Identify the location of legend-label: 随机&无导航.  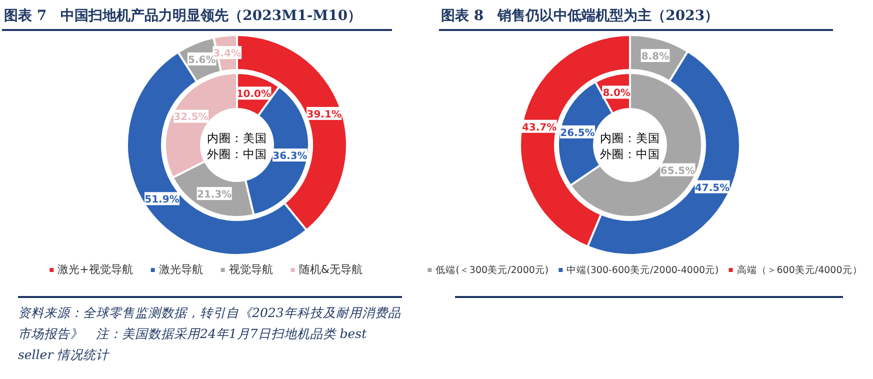
(330, 269).